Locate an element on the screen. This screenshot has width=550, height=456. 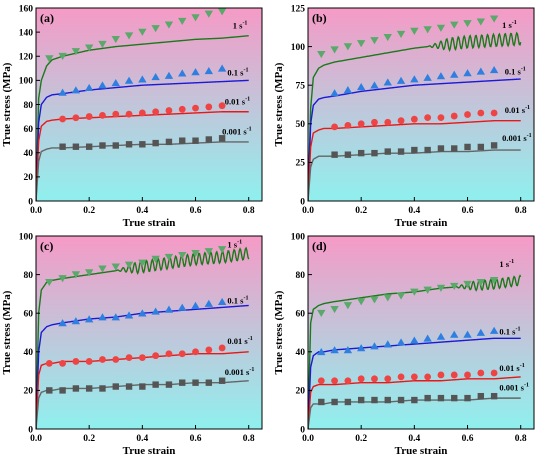
y-tick-label: 140 is located at coordinates (26, 33).